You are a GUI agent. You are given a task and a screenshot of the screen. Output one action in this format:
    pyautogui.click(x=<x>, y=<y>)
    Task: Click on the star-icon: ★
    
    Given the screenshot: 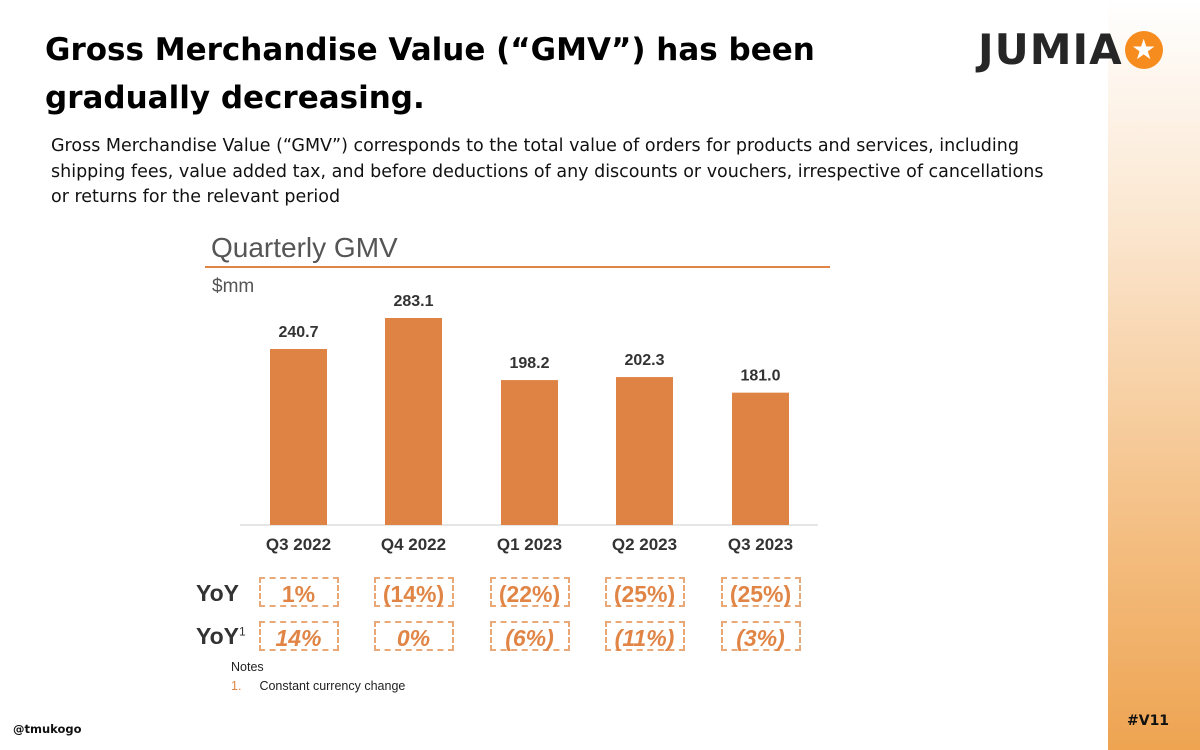 What is the action you would take?
    pyautogui.click(x=1143, y=50)
    